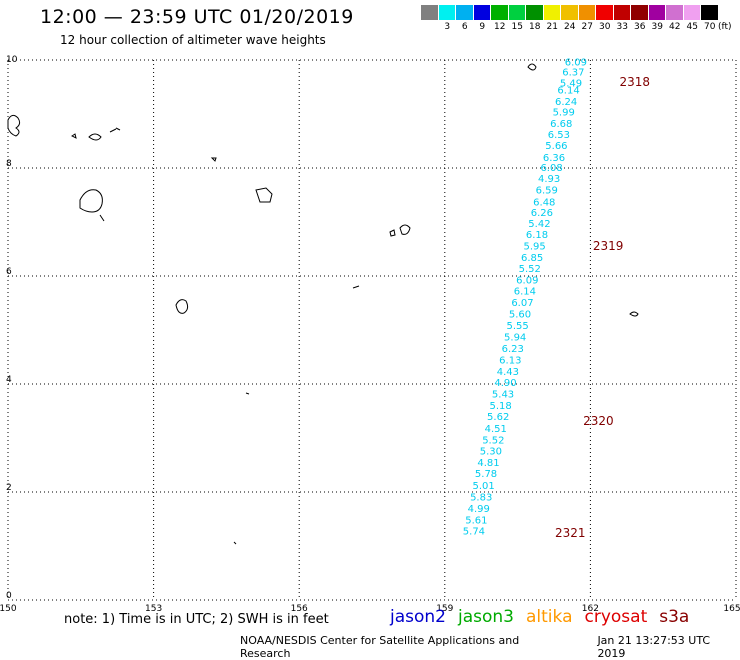 This screenshot has width=740, height=660. I want to click on swh-value: 6.26, so click(542, 213).